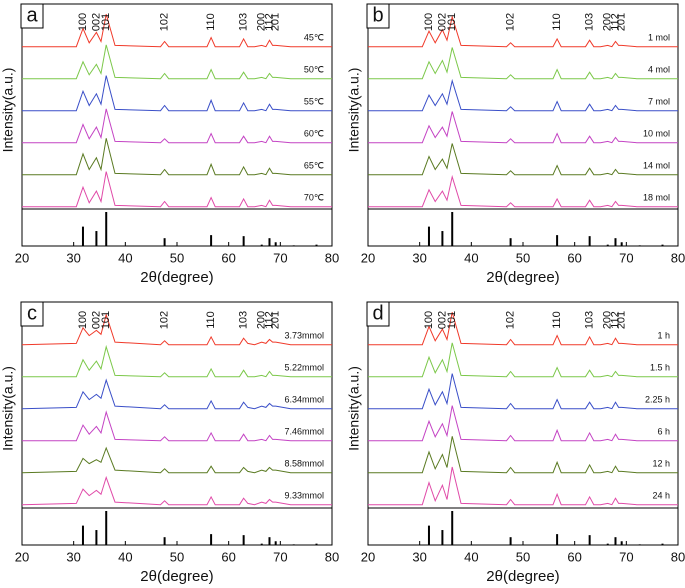 The height and width of the screenshot is (588, 685). What do you see at coordinates (304, 399) in the screenshot?
I see `series-label: 6.34mmol` at bounding box center [304, 399].